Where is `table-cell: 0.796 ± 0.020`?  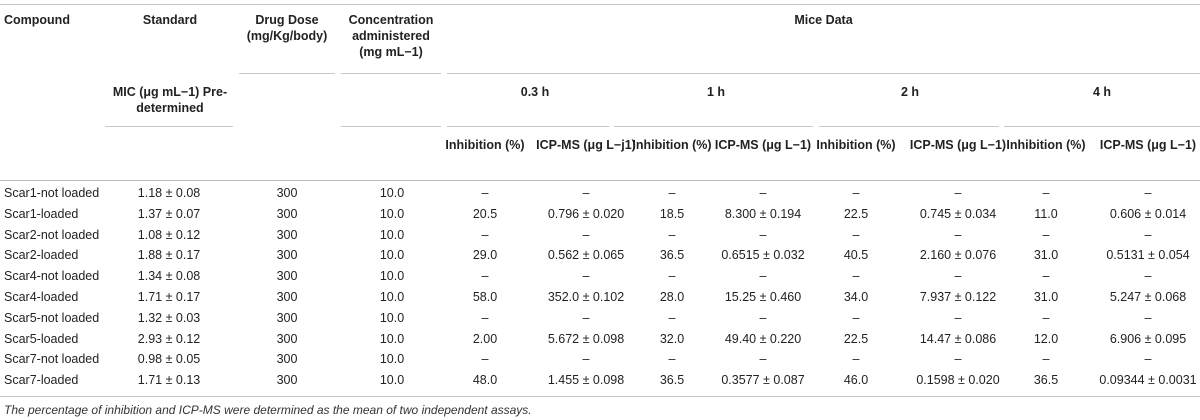
table-cell: 0.796 ± 0.020 is located at coordinates (586, 213).